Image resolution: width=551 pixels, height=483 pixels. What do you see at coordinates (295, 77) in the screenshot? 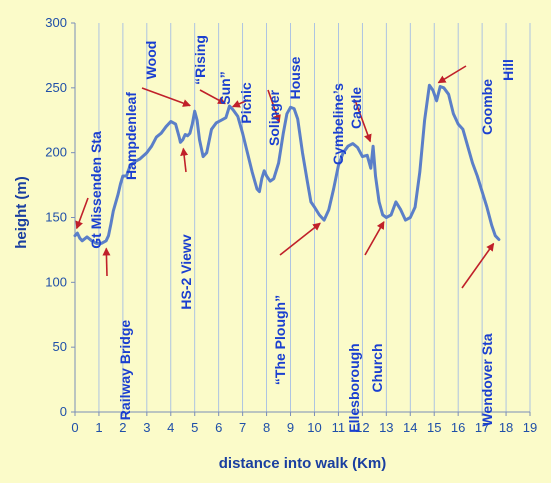
I see `annotation-label: House` at bounding box center [295, 77].